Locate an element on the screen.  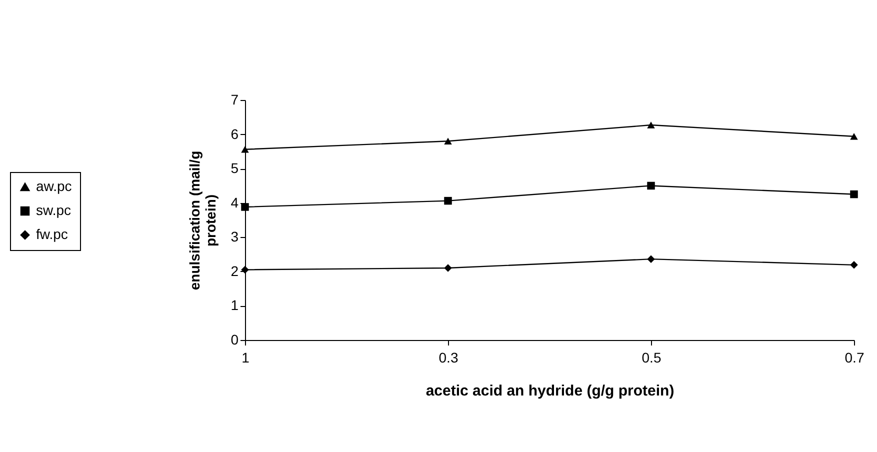
y-tick-label: 5 is located at coordinates (234, 168).